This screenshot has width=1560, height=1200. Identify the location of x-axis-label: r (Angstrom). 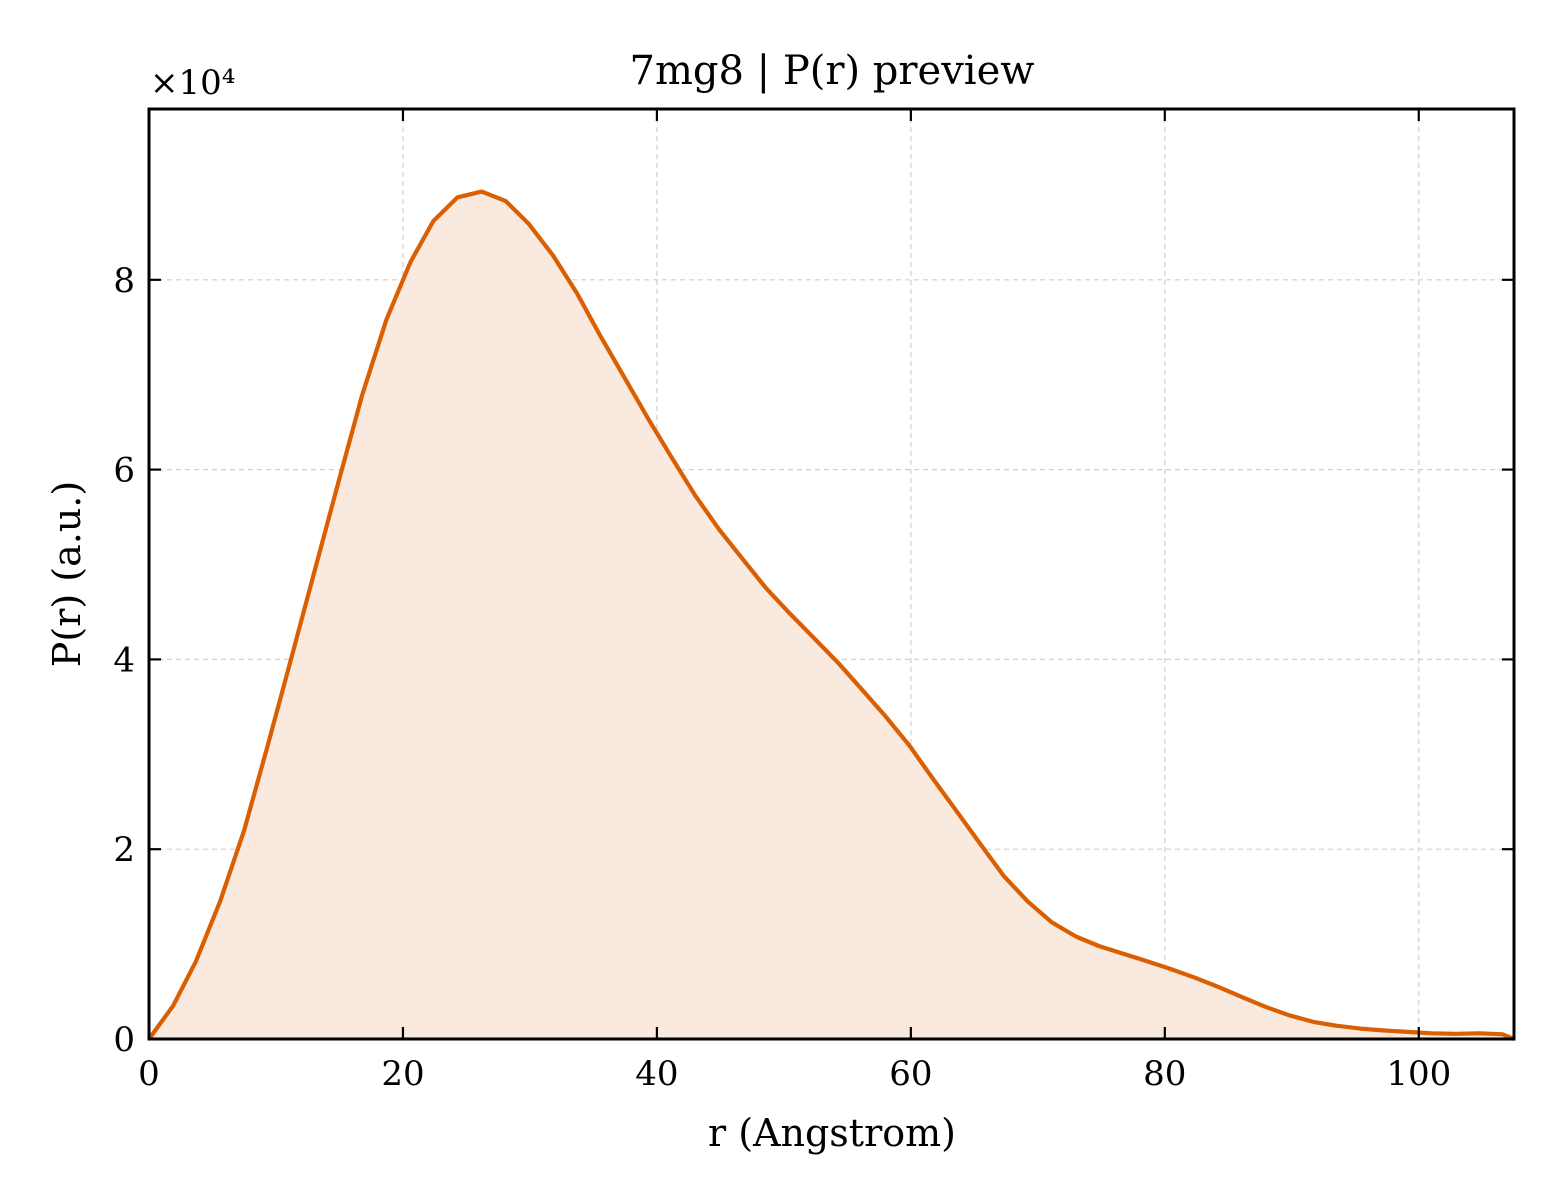
(832, 1133).